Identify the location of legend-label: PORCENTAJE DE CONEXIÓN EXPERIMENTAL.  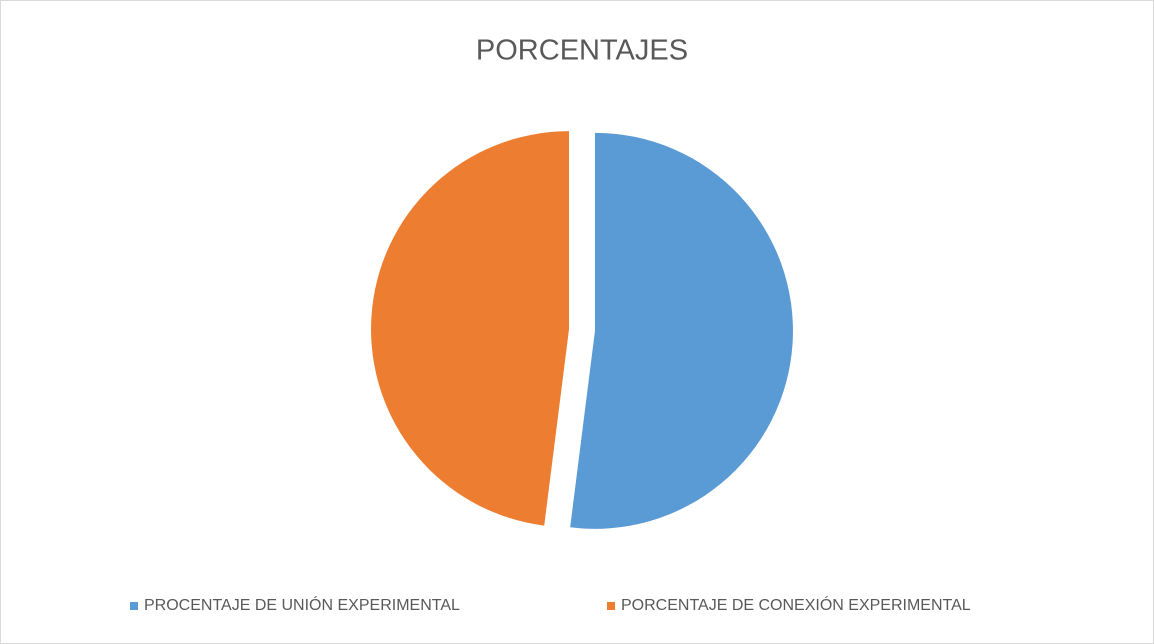
(796, 604).